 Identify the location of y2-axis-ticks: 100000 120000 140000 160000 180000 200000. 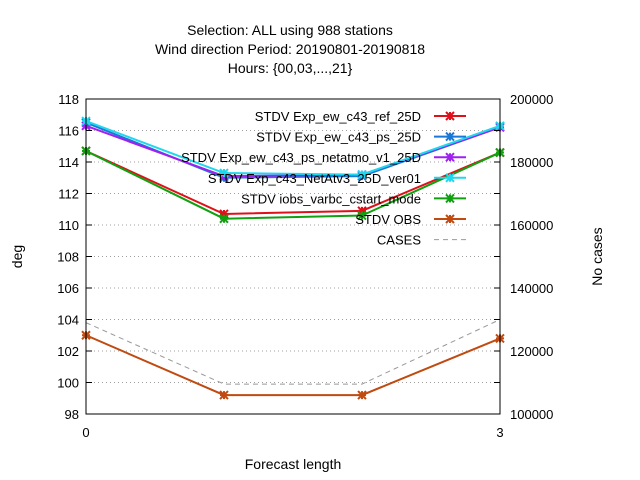
(523, 257).